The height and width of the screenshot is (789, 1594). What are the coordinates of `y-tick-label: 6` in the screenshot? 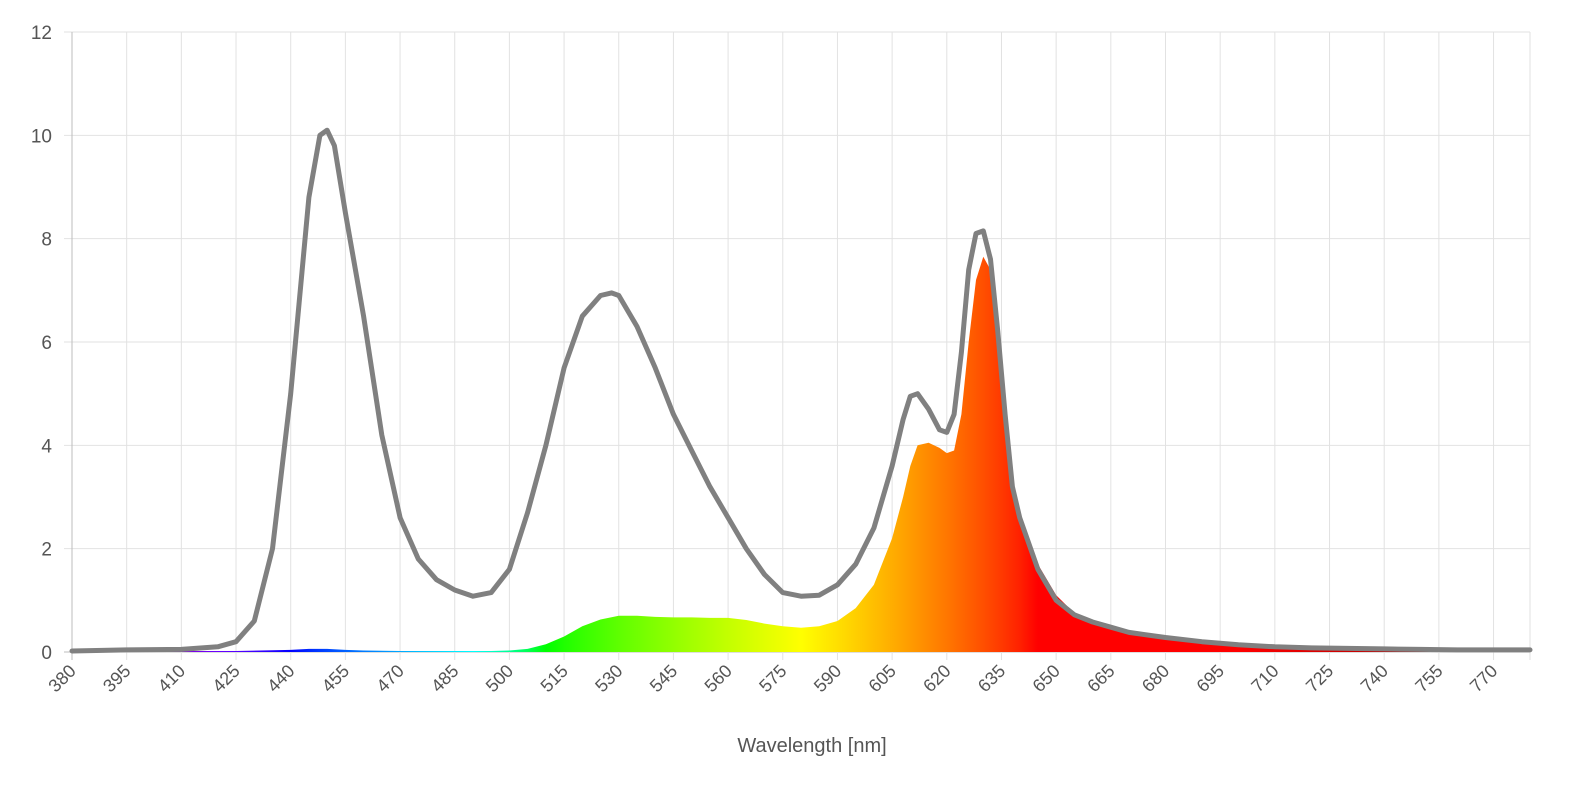 It's located at (46, 343).